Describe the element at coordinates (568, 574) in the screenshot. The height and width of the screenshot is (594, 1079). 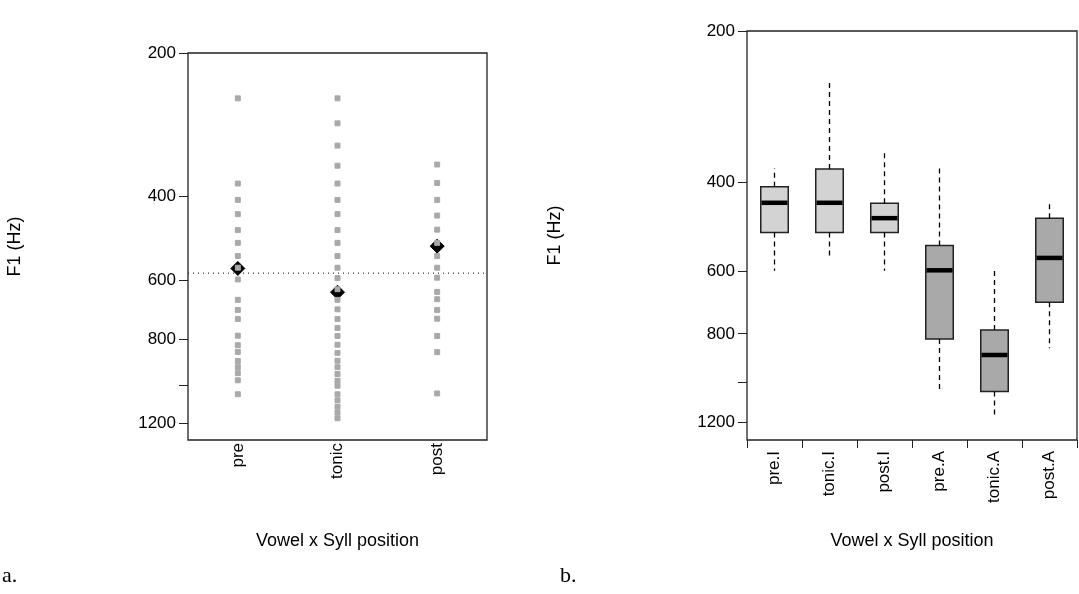
I see `text: b.` at that location.